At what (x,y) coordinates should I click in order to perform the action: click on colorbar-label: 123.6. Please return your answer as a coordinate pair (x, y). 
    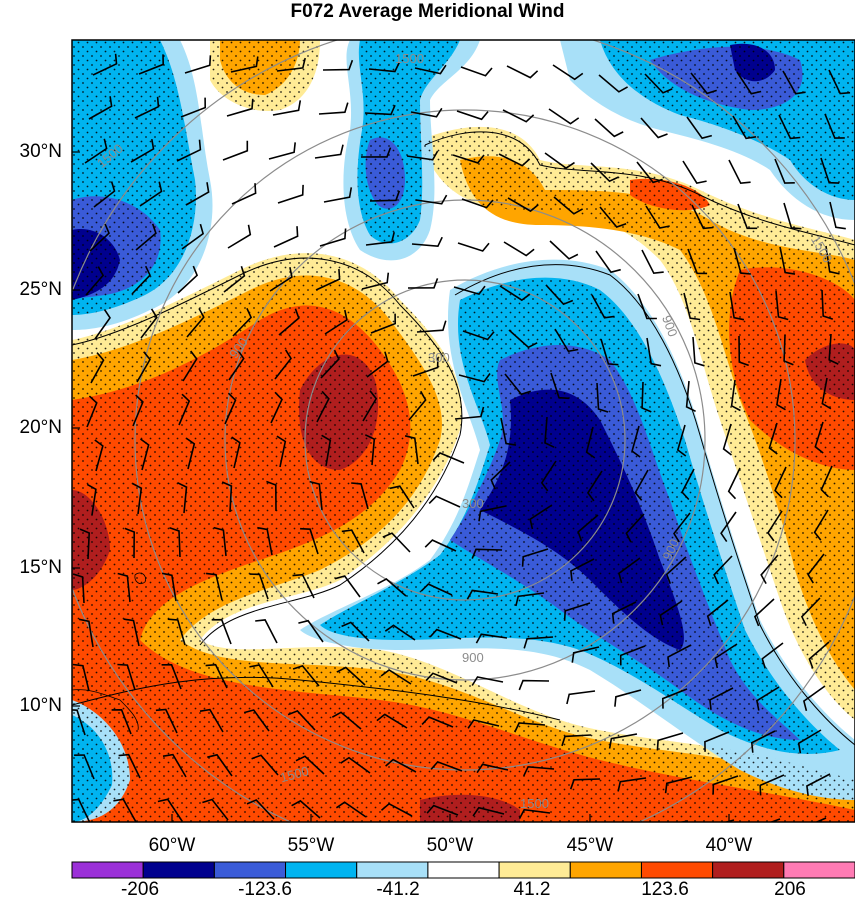
    Looking at the image, I should click on (665, 889).